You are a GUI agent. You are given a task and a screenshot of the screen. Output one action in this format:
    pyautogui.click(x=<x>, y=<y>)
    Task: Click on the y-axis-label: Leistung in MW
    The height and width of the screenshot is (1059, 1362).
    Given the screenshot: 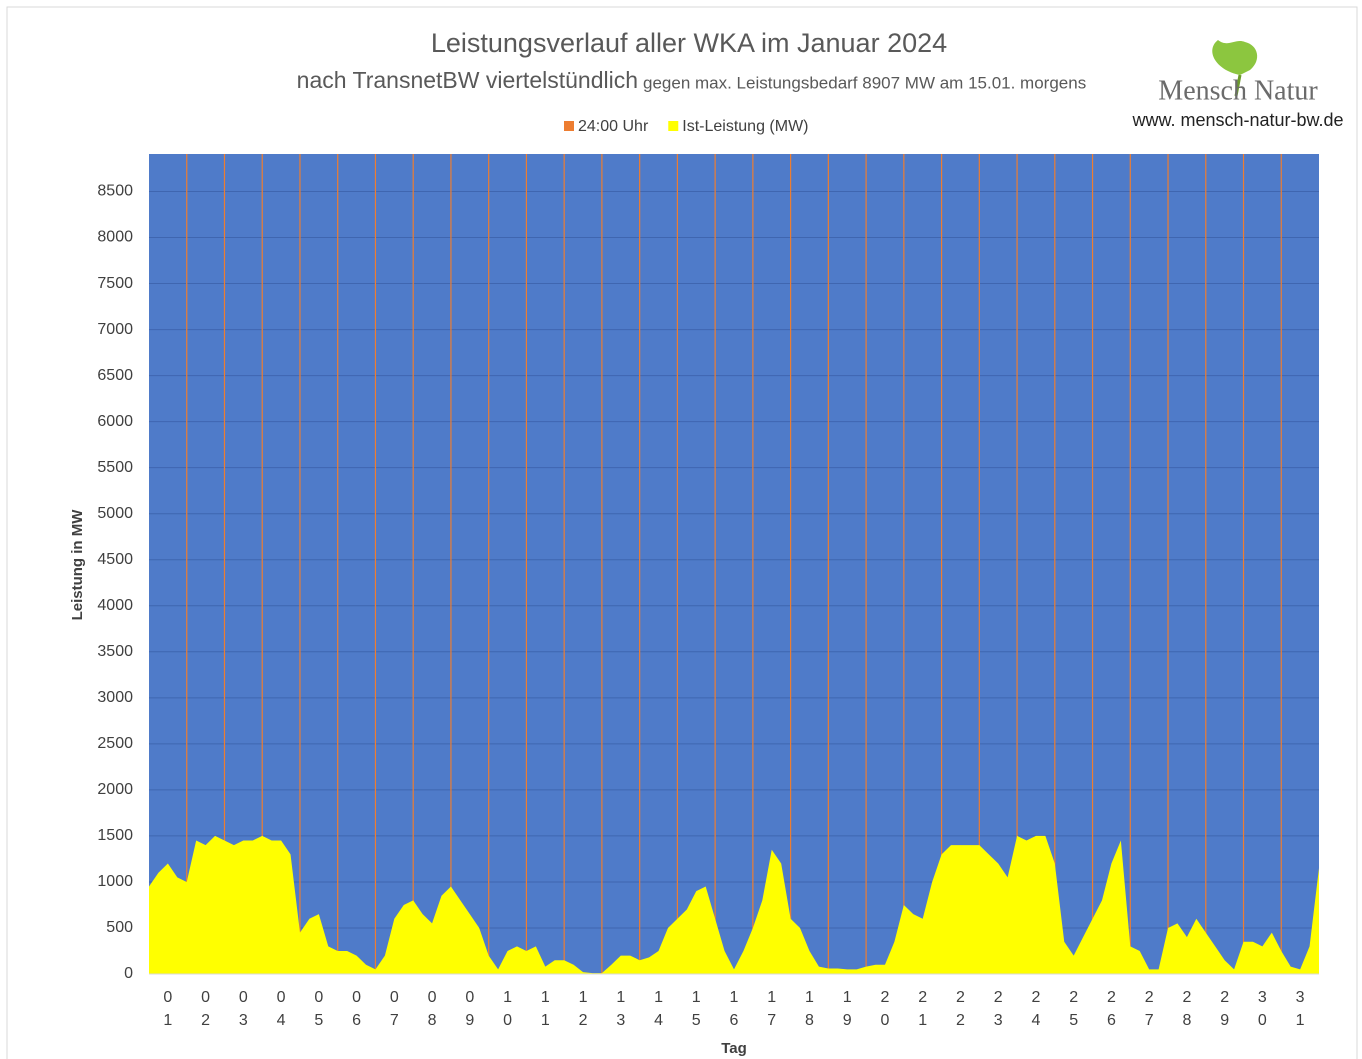 What is the action you would take?
    pyautogui.click(x=77, y=565)
    